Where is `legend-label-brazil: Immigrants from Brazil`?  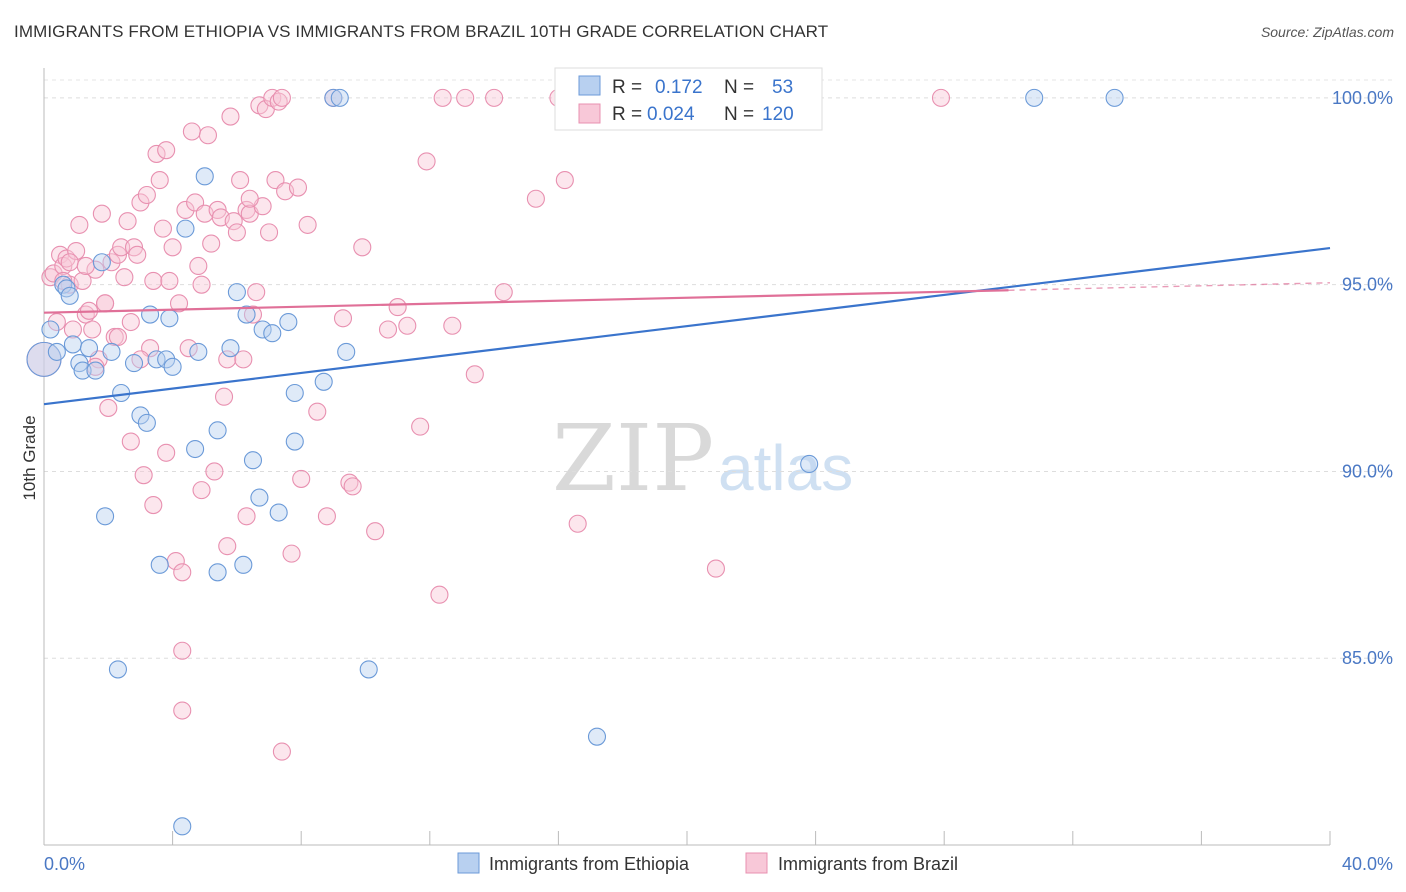
legend-label-brazil: Immigrants from Brazil is located at coordinates (868, 864).